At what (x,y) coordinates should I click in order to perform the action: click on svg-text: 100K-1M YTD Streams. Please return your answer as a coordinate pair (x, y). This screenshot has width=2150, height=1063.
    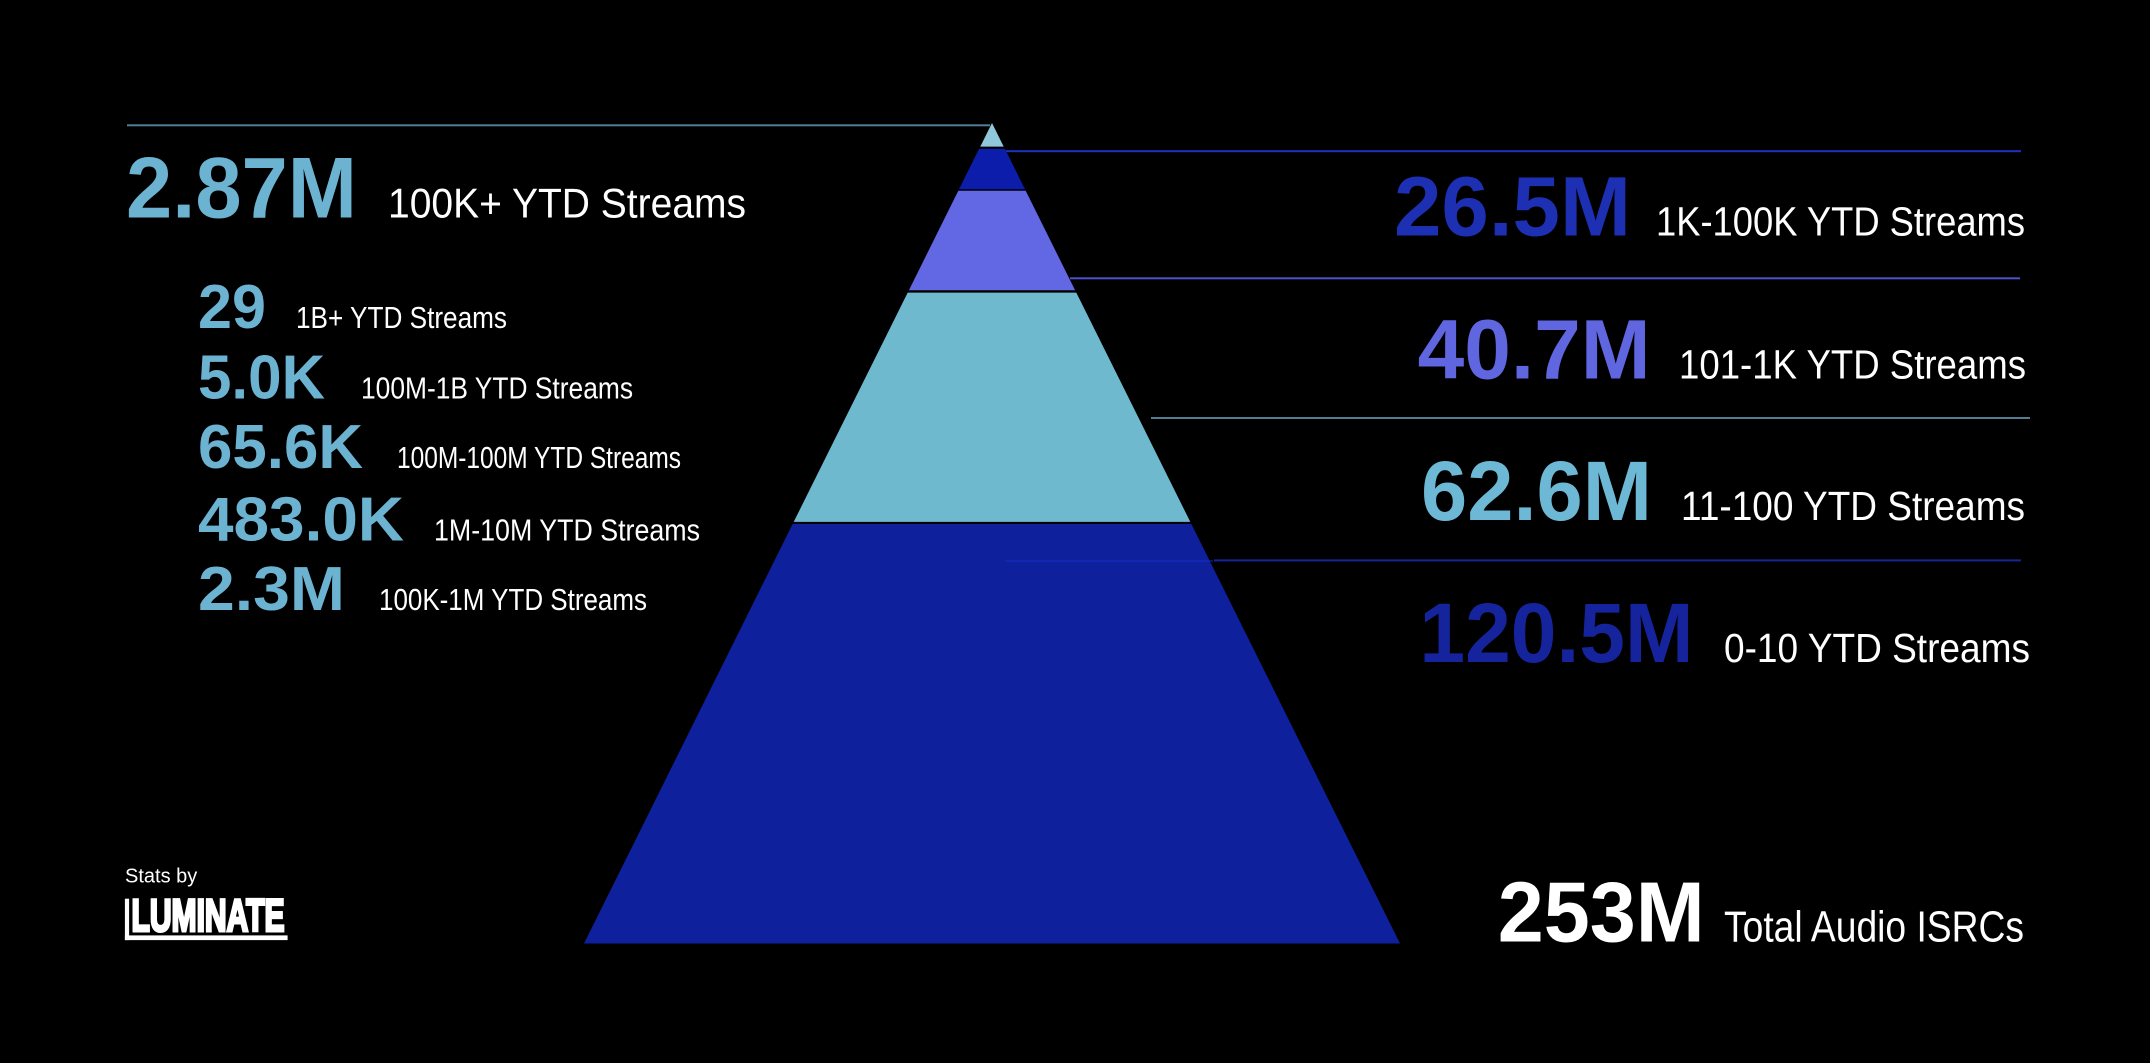
    Looking at the image, I should click on (513, 599).